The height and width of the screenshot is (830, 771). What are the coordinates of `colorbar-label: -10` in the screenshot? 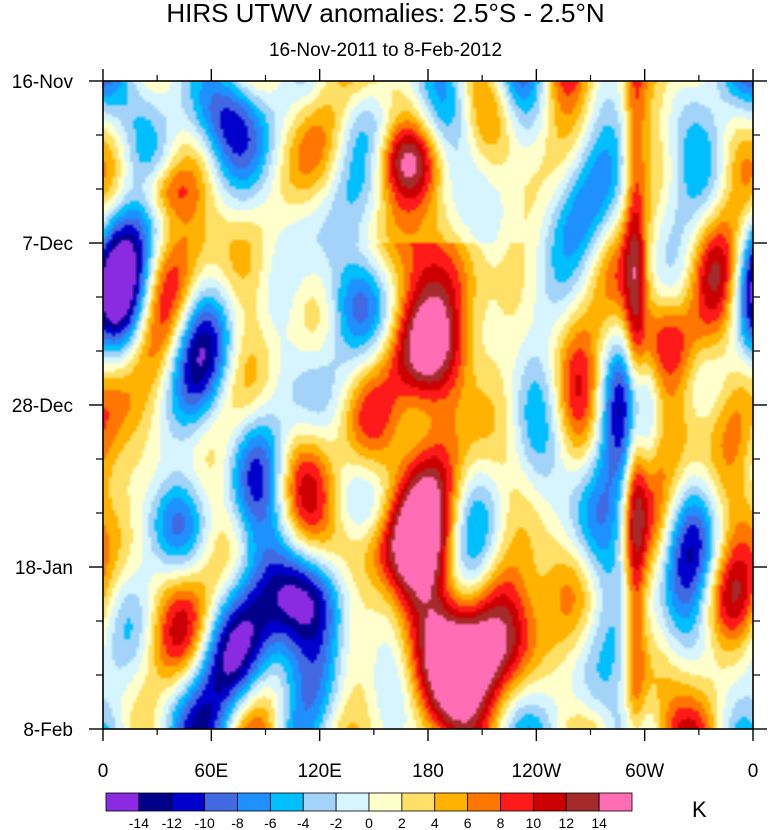 It's located at (205, 822).